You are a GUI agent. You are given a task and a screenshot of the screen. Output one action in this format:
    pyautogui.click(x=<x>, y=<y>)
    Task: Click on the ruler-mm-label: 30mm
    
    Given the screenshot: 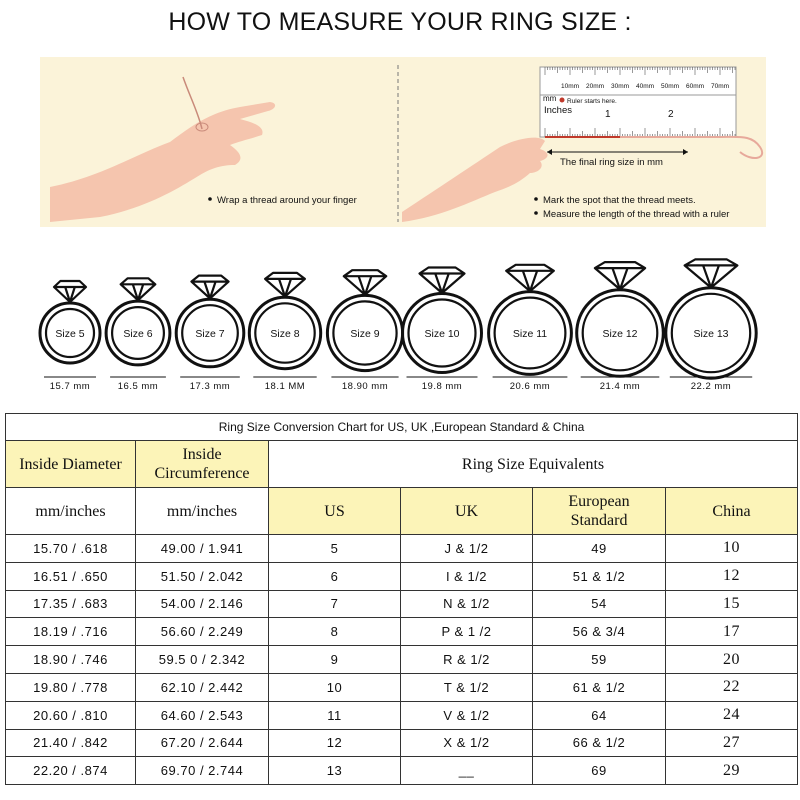 What is the action you would take?
    pyautogui.click(x=620, y=86)
    